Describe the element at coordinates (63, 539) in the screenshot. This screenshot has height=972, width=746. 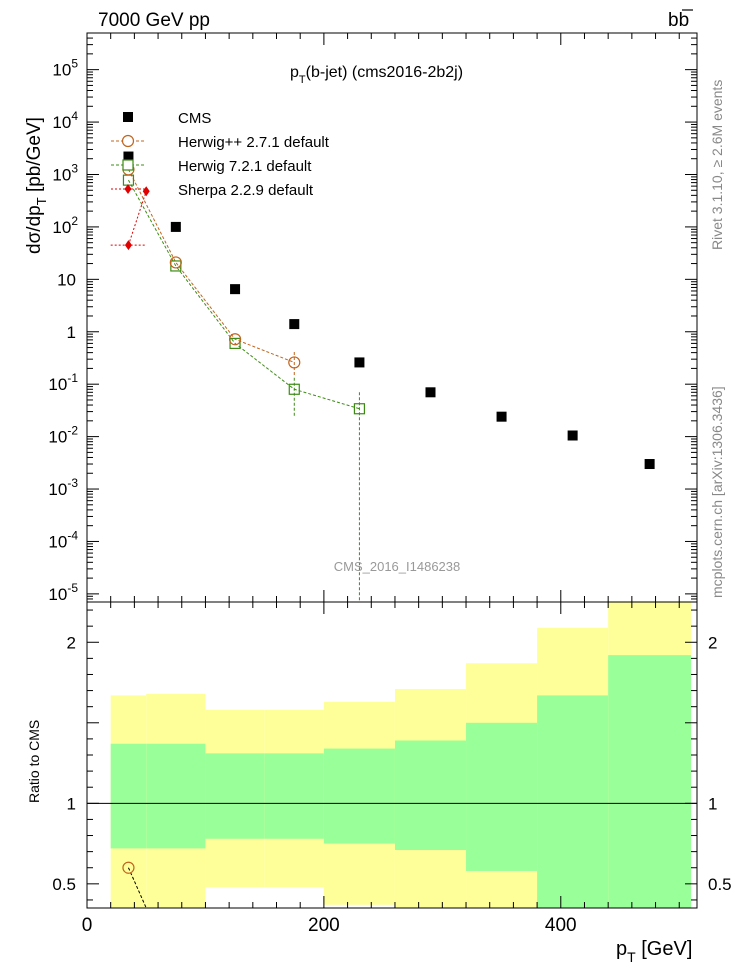
I see `y-tick-label: 10⁻⁴` at that location.